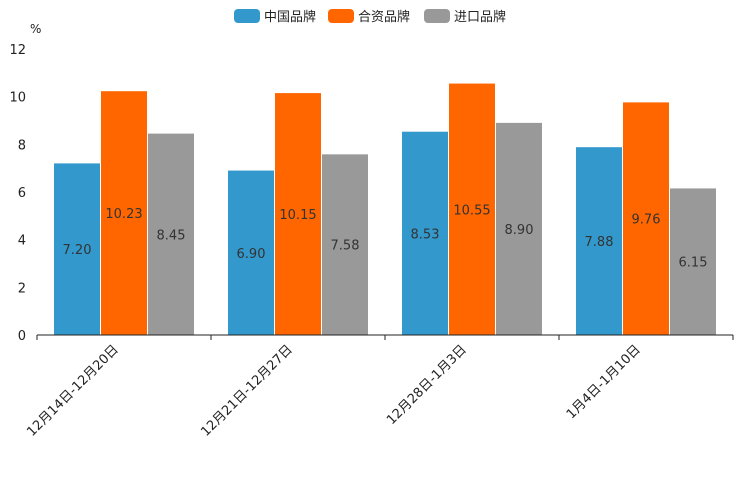 Image resolution: width=744 pixels, height=496 pixels. Describe the element at coordinates (384, 17) in the screenshot. I see `legend-label: 合资品牌` at that location.